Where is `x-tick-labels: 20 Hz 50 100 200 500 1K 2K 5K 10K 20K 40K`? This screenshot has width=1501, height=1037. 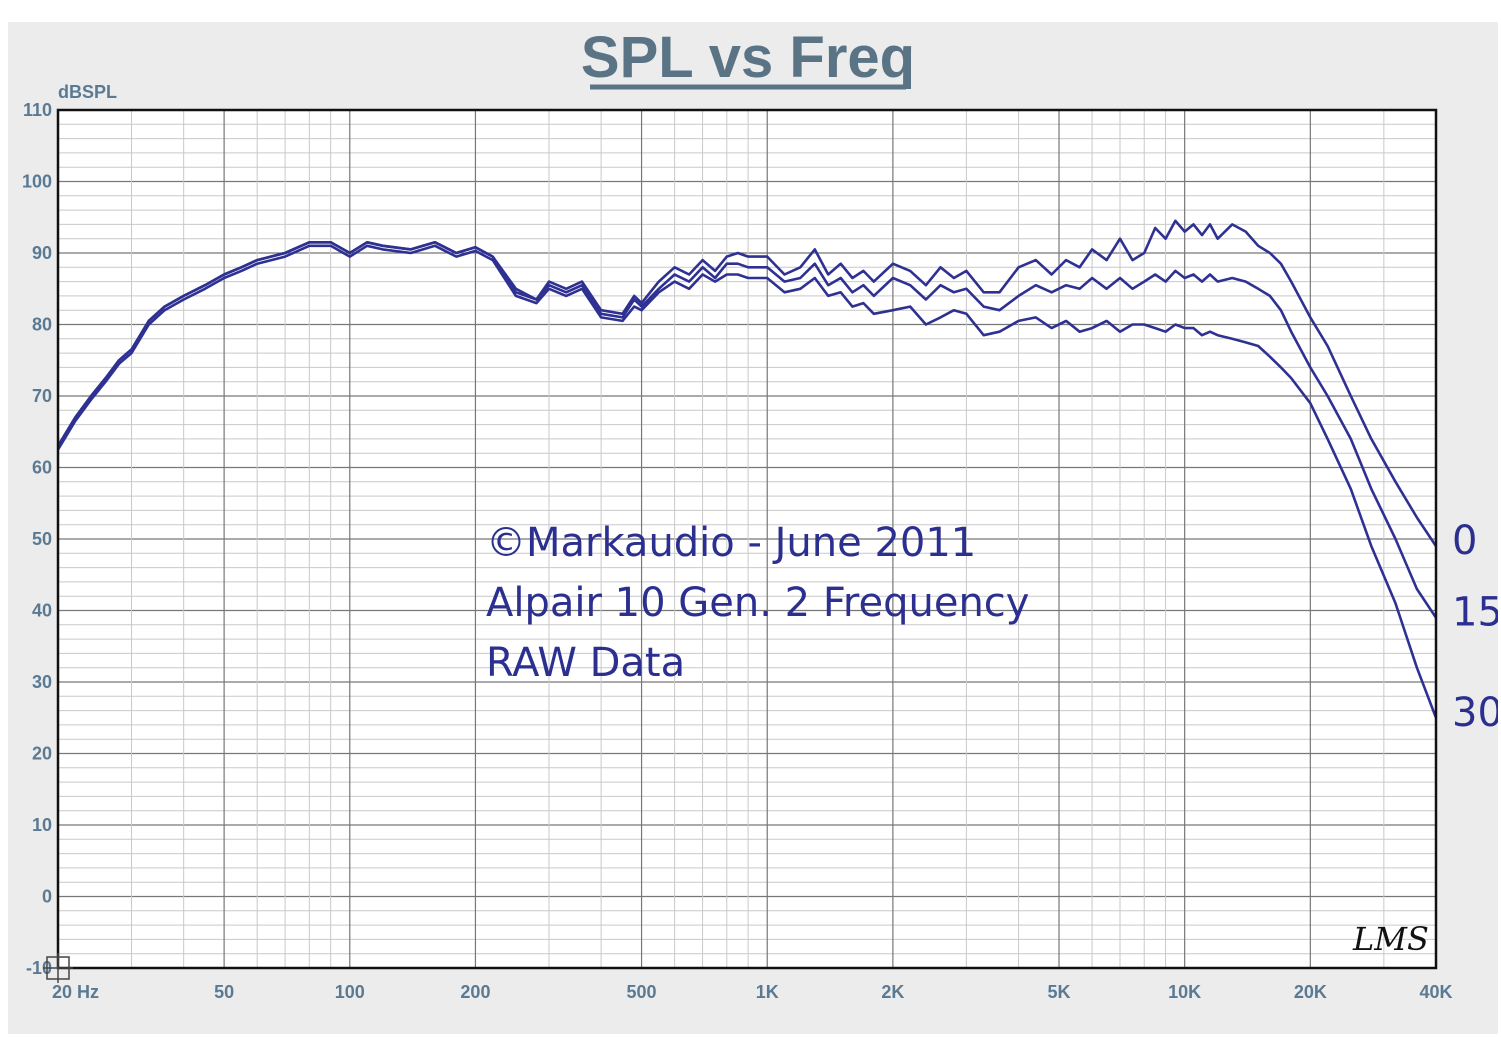 x-tick-labels: 20 Hz 50 100 200 500 1K 2K 5K 10K 20K 40K is located at coordinates (752, 992).